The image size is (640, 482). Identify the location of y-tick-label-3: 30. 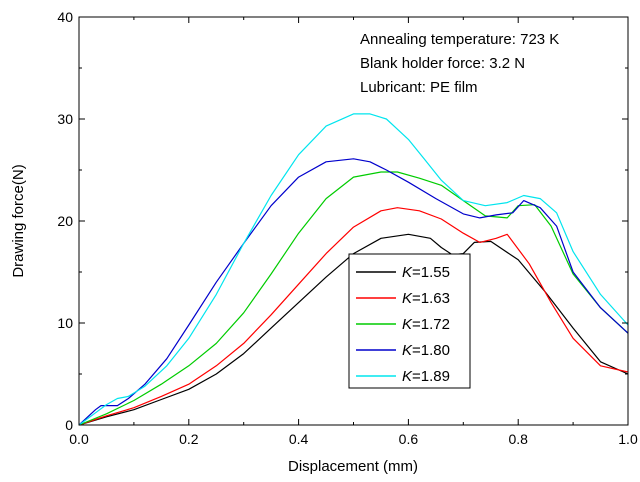
(65, 119).